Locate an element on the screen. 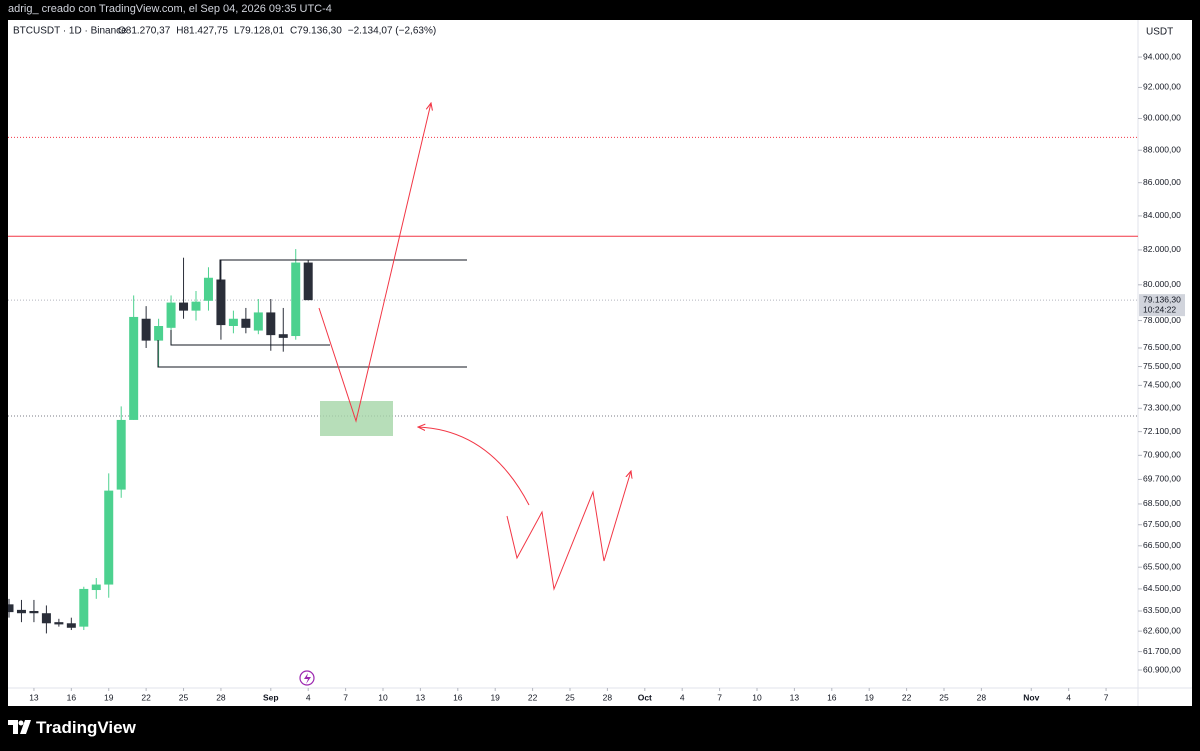 This screenshot has width=1200, height=751. event-icon-bolt is located at coordinates (307, 678).